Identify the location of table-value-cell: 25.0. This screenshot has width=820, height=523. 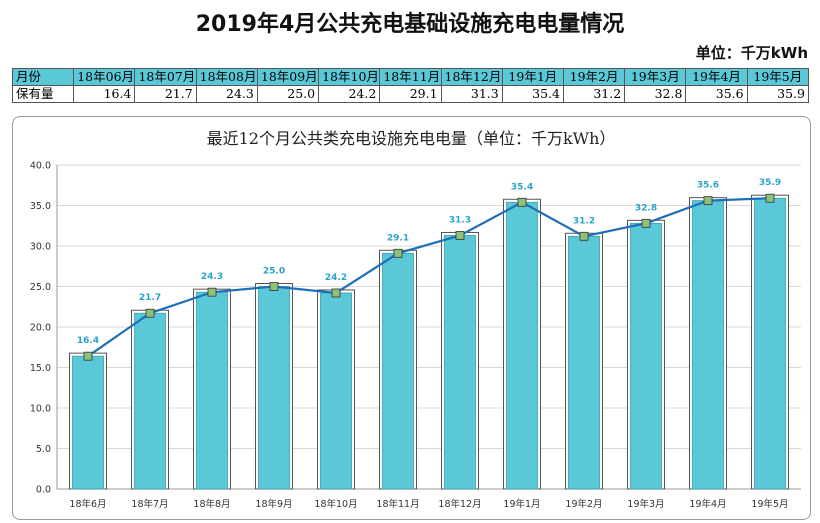
(288, 94).